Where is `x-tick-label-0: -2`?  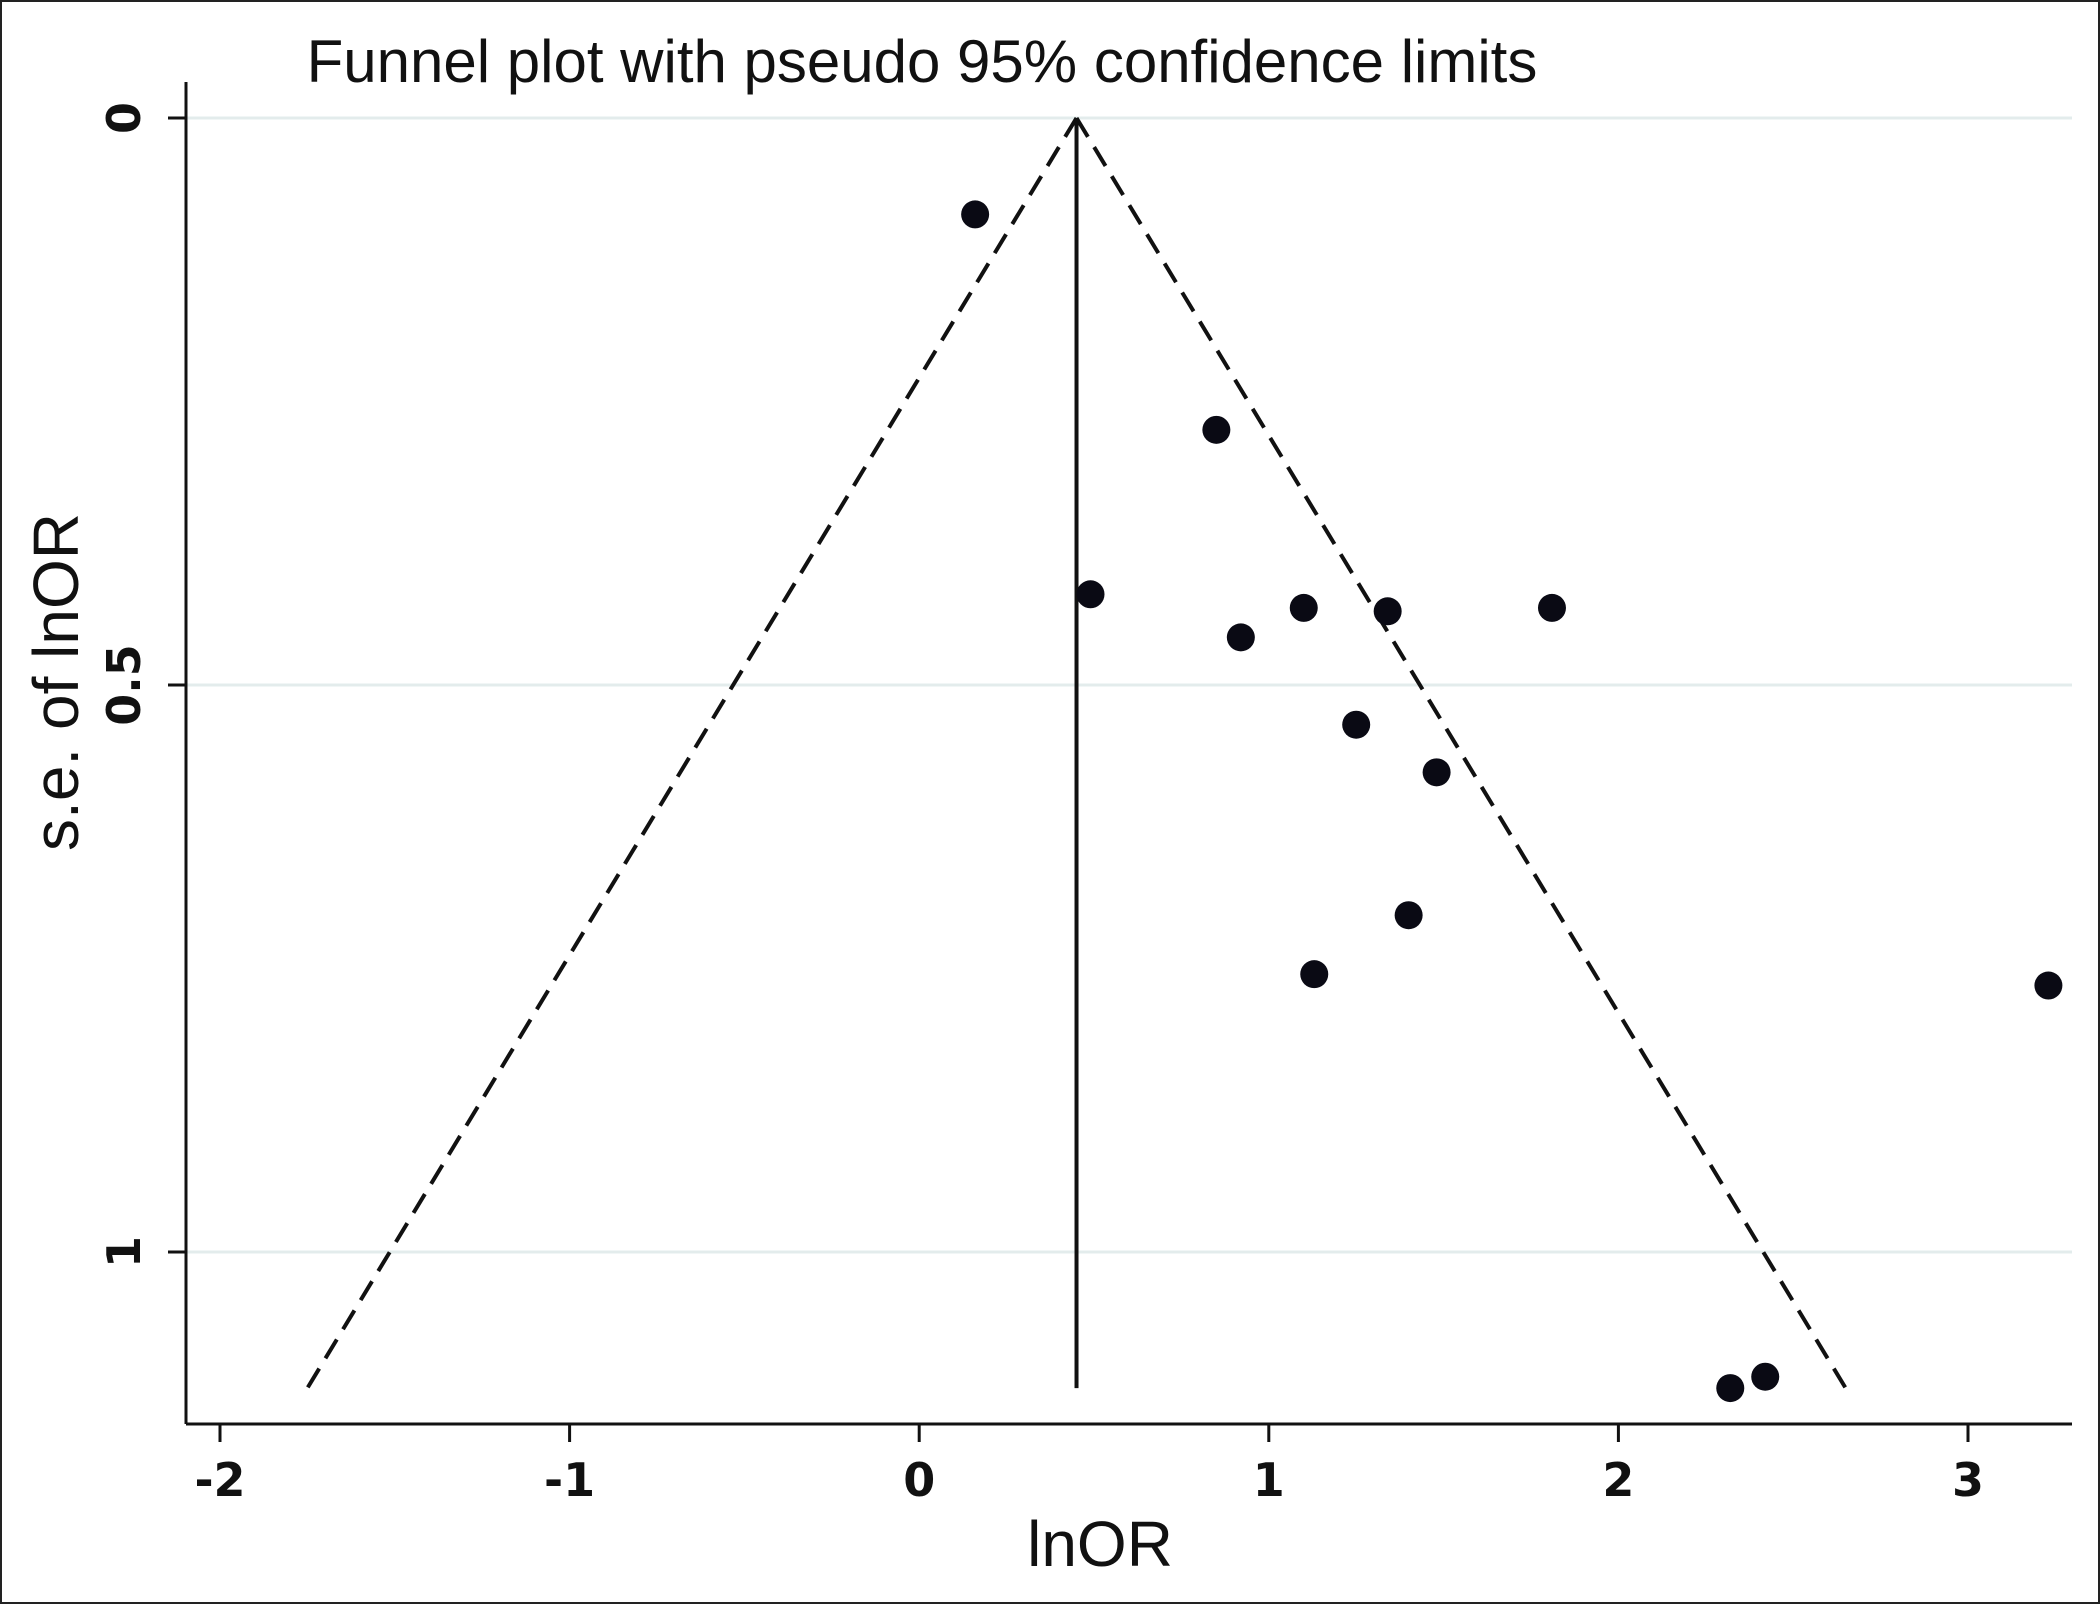
x-tick-label-0: -2 is located at coordinates (219, 1480).